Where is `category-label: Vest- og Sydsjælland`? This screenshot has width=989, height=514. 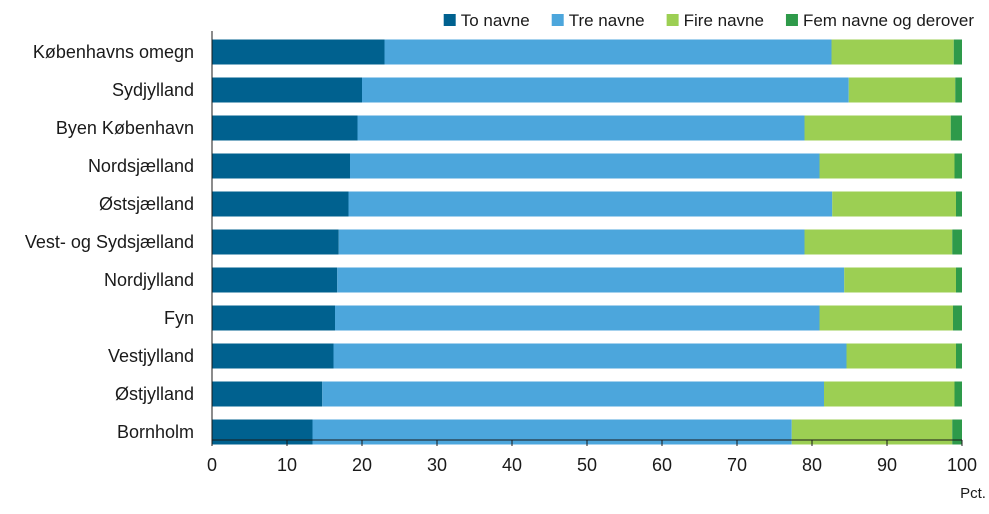
category-label: Vest- og Sydsjælland is located at coordinates (109, 242).